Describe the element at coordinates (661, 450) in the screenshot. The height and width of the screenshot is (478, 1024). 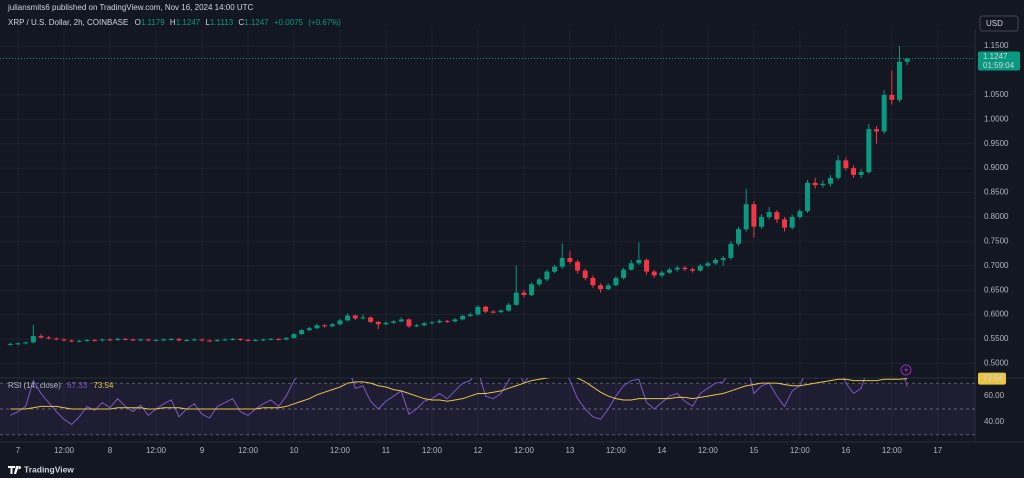
I see `x-tick-label: 14` at that location.